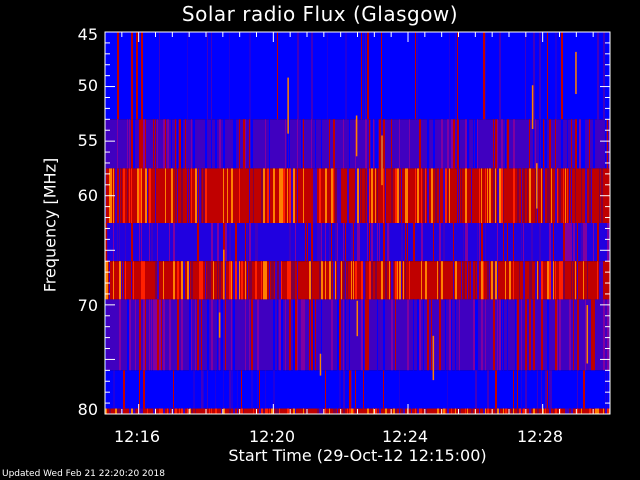 Image resolution: width=640 pixels, height=480 pixels. I want to click on flux-spike, so click(224, 274).